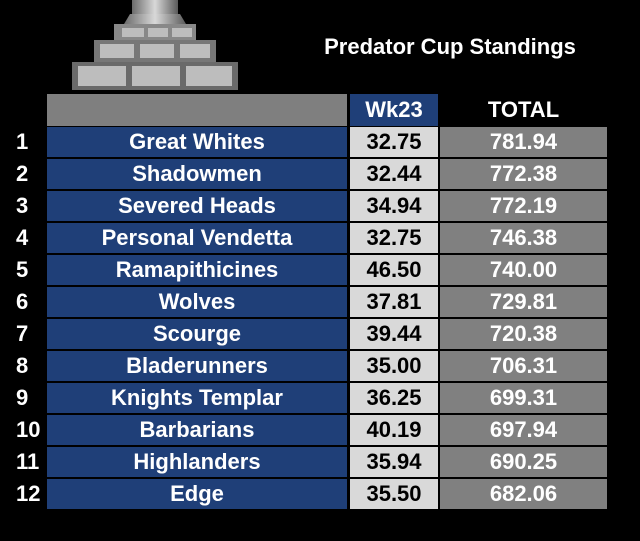 This screenshot has width=640, height=541. Describe the element at coordinates (394, 398) in the screenshot. I see `week-score: 36.25` at that location.